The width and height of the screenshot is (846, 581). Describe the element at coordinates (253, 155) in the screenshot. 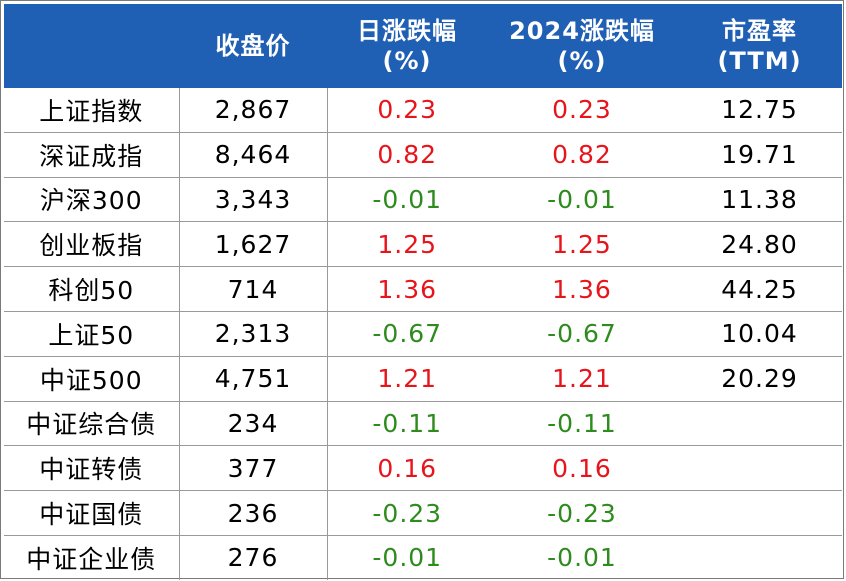

I see `close-price-cell: 8,464` at that location.